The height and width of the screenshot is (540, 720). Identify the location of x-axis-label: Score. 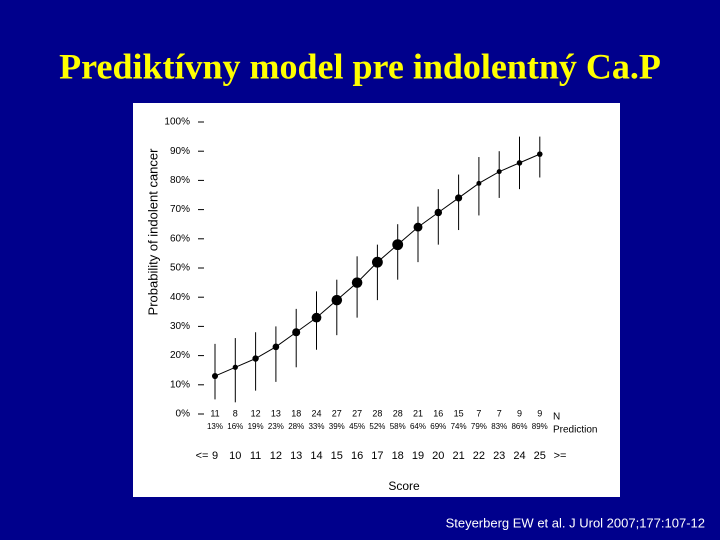
(404, 486).